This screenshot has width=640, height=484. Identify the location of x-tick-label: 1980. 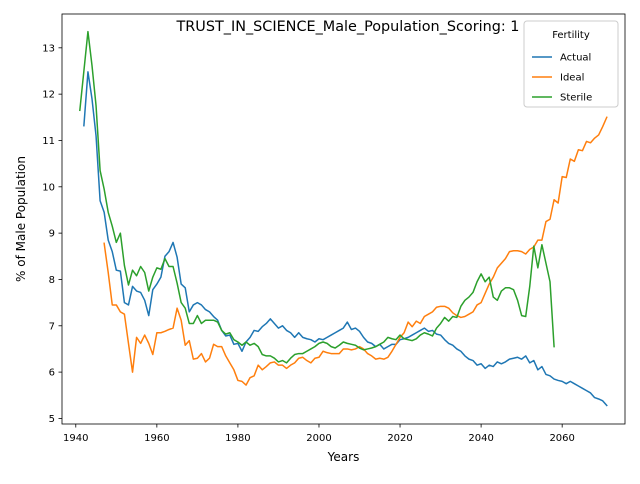
(237, 438).